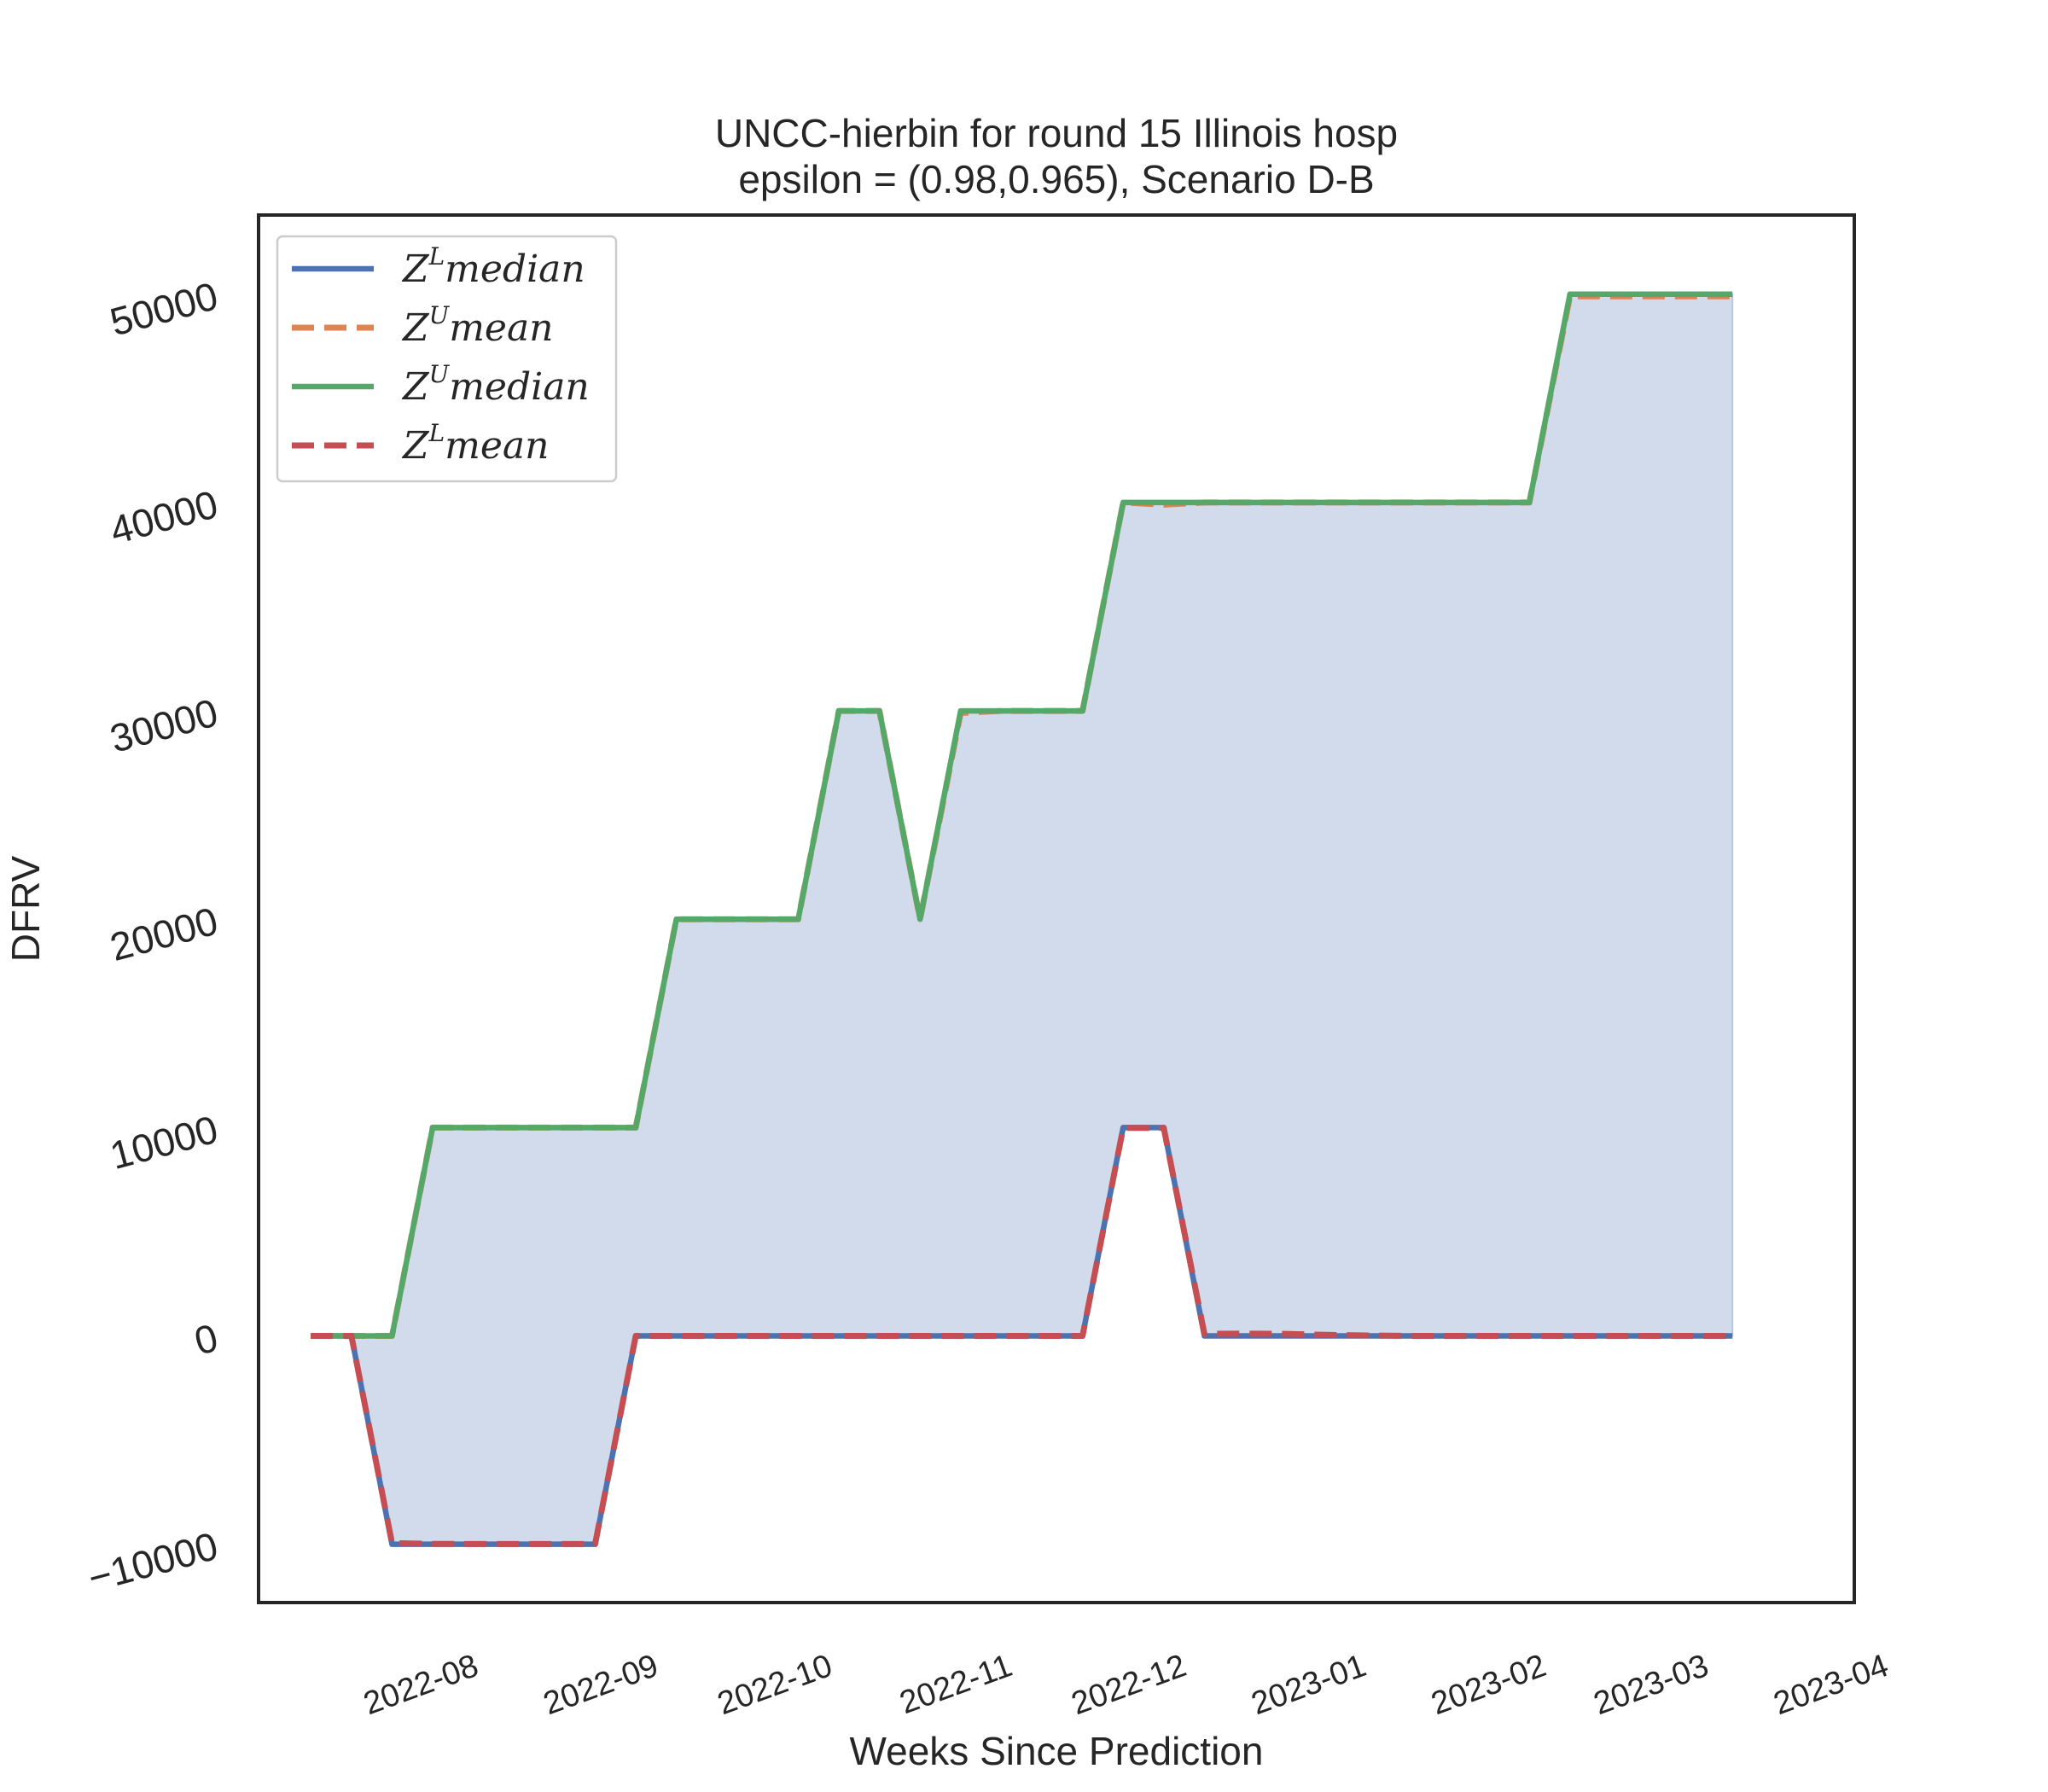  I want to click on y-tick-label: 10000, so click(164, 1142).